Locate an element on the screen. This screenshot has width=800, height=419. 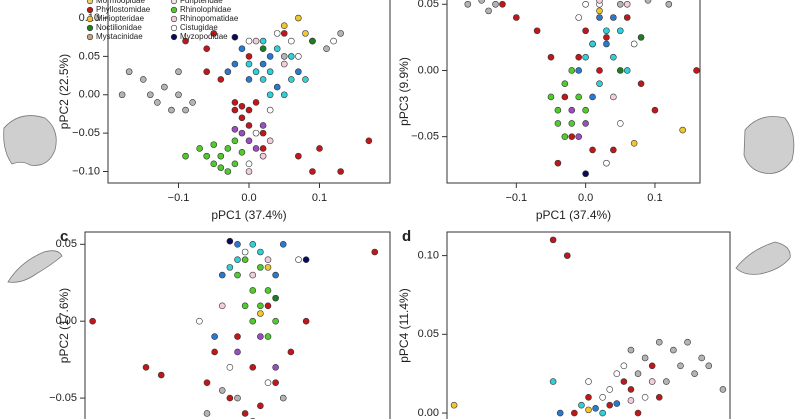
x-tick-label: 0.1 is located at coordinates (654, 198).